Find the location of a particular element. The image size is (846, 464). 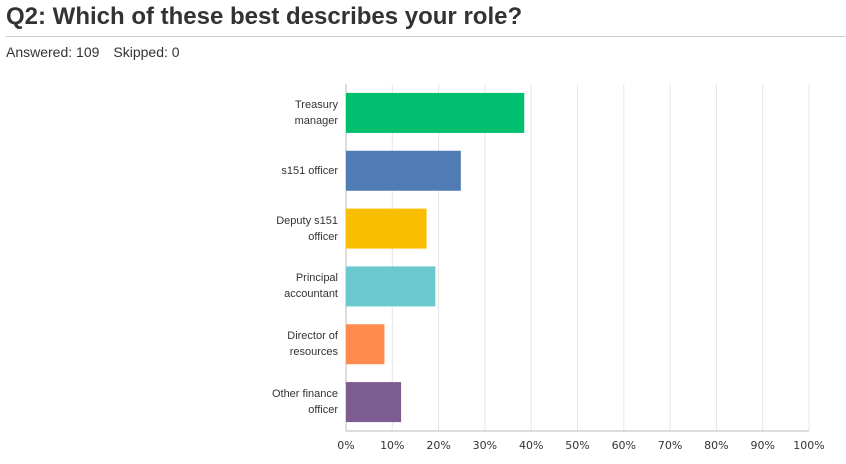

response-stats: Answered: 109 Skipped: 0 is located at coordinates (100, 52).